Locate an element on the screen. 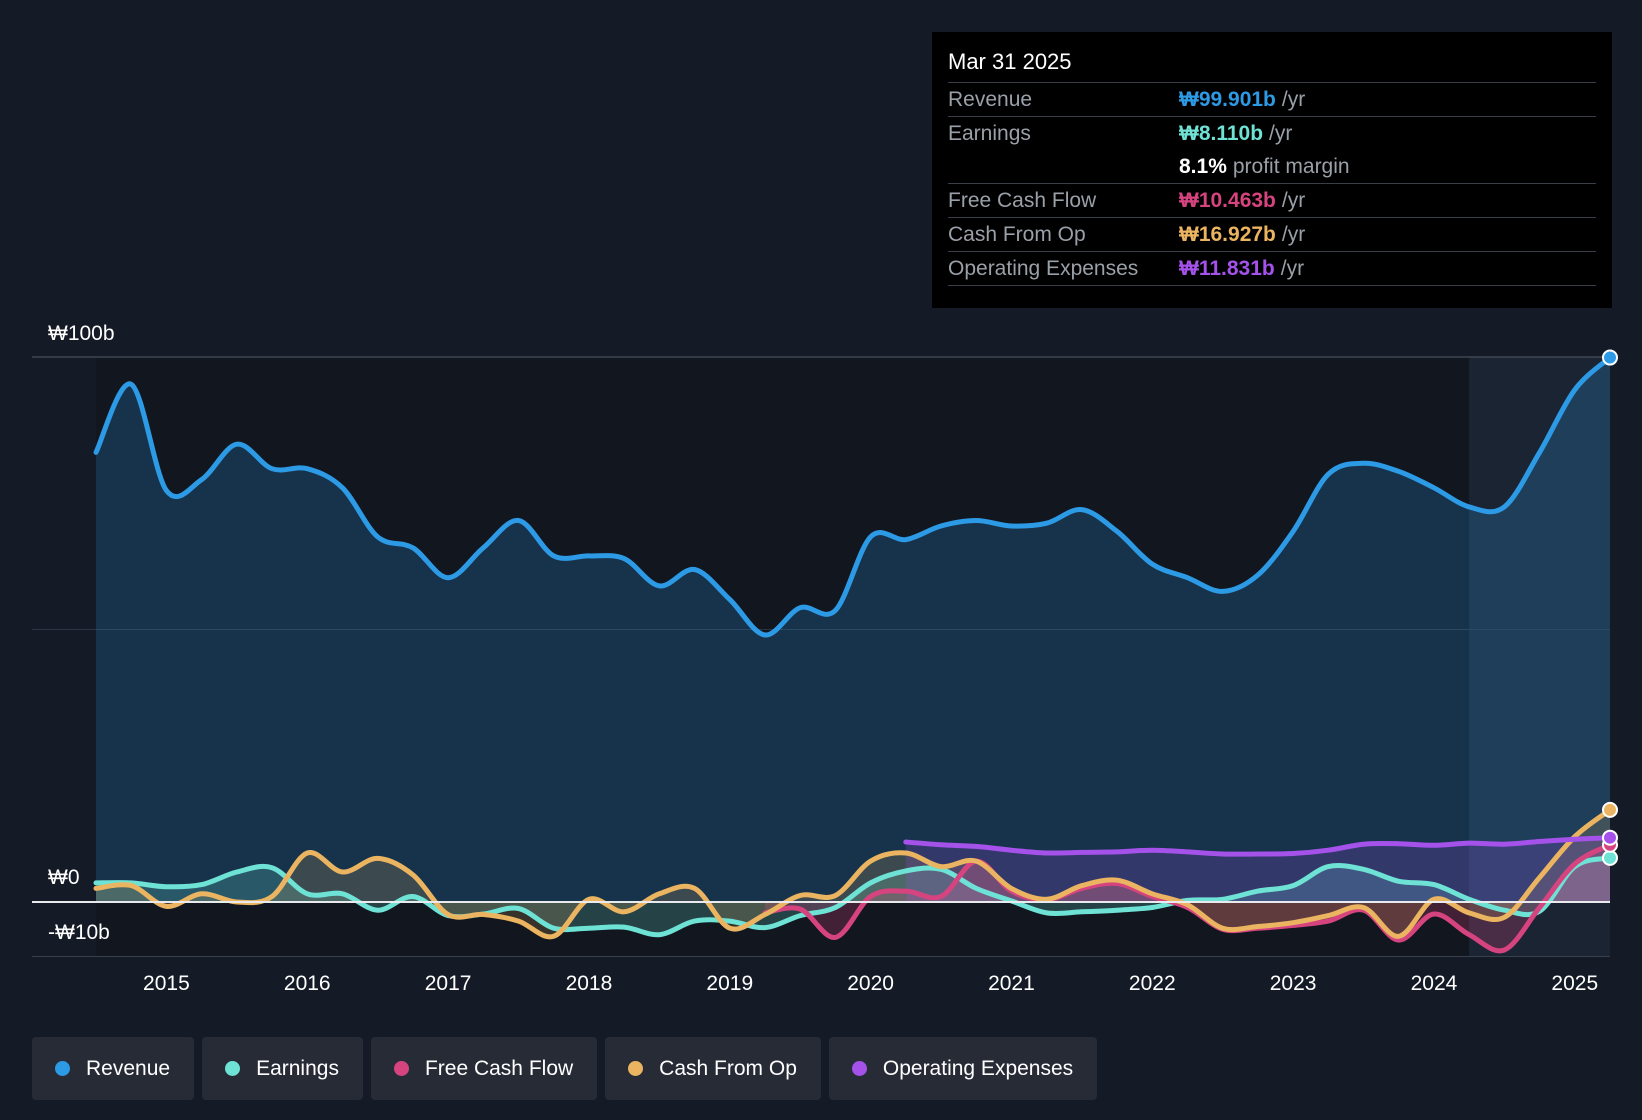 This screenshot has height=1120, width=1642. legend-item-revenue: Revenue is located at coordinates (113, 1068).